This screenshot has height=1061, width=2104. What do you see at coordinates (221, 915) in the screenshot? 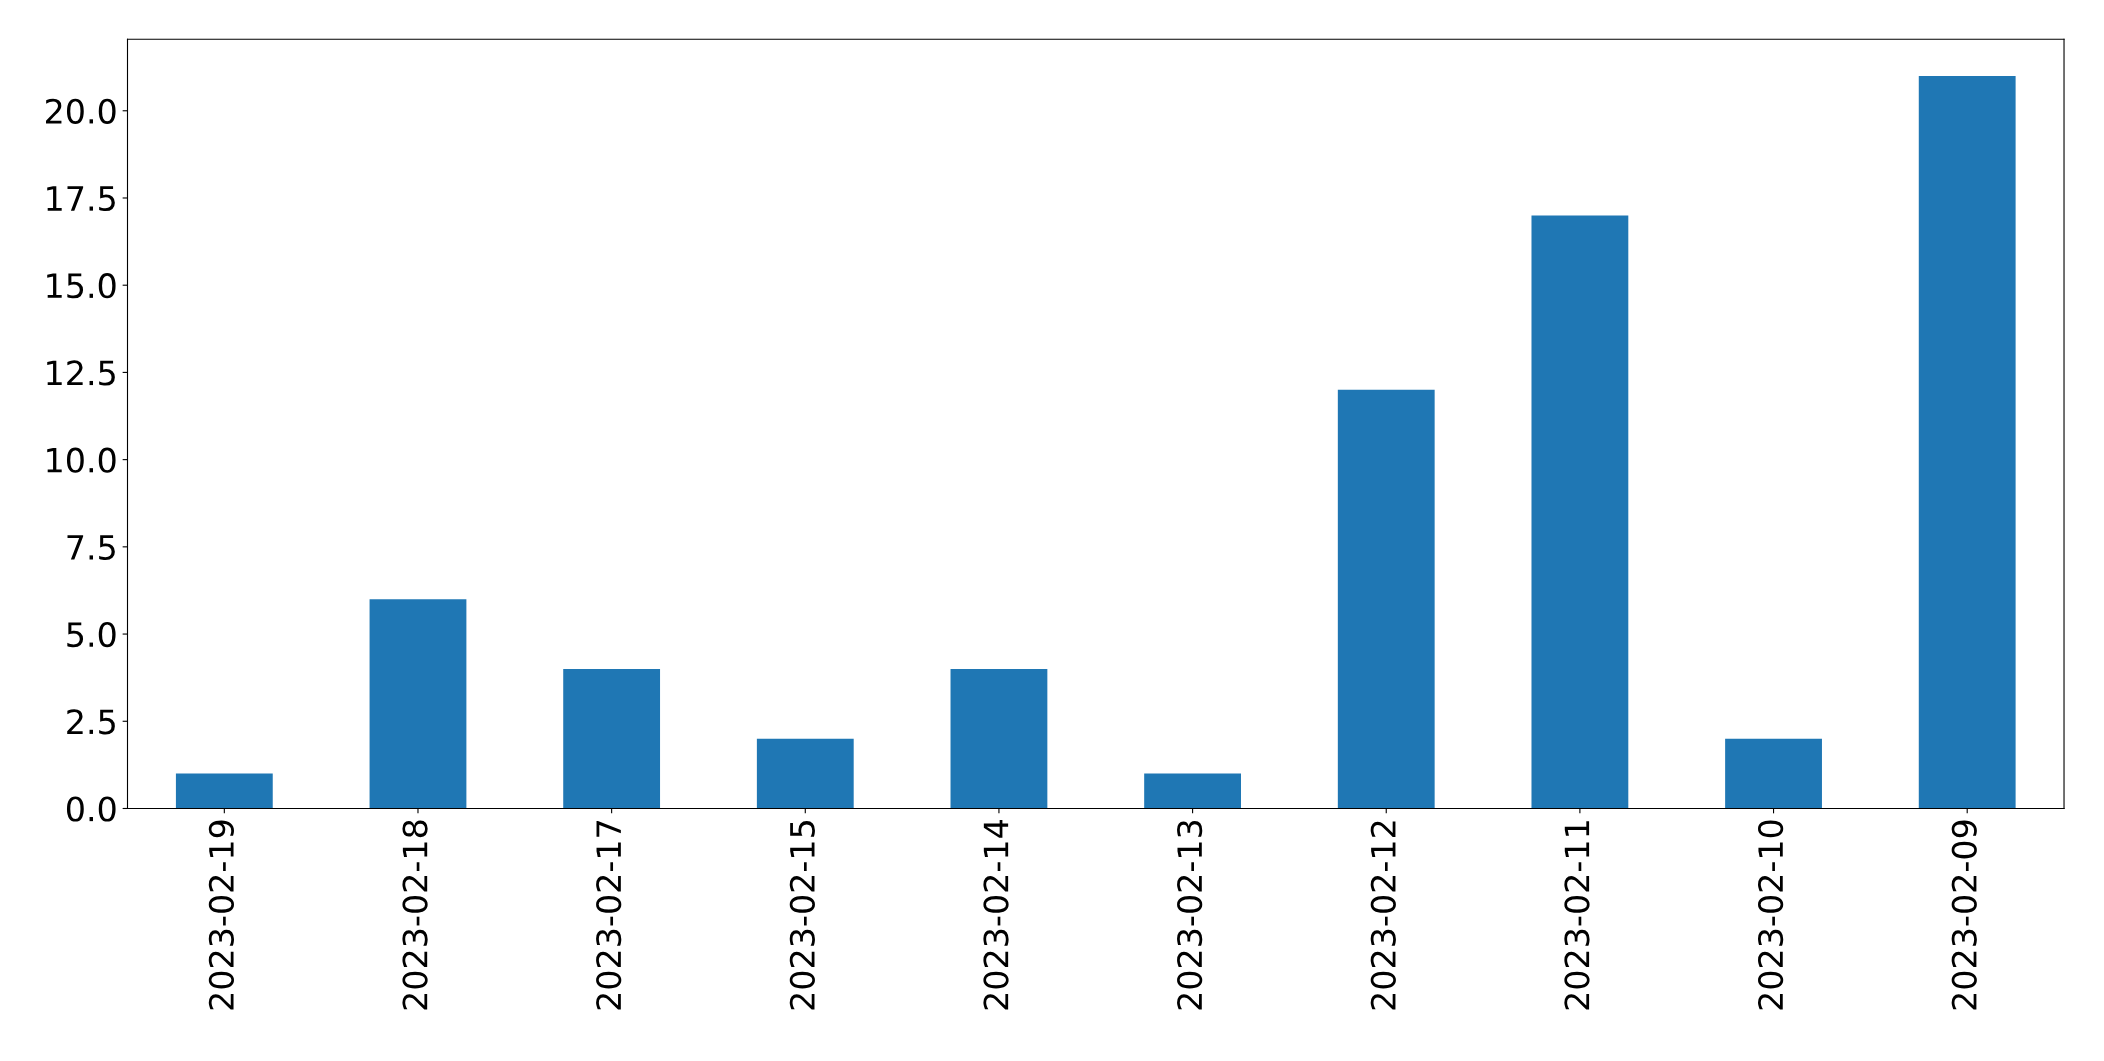
I see `x-tick-label: 2023-02-19` at bounding box center [221, 915].